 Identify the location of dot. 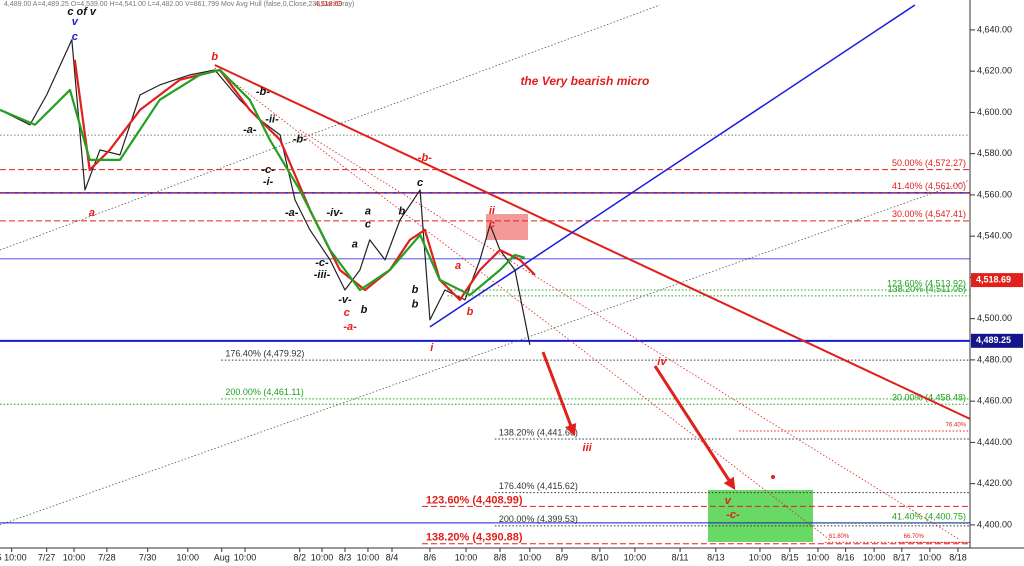
(773, 477).